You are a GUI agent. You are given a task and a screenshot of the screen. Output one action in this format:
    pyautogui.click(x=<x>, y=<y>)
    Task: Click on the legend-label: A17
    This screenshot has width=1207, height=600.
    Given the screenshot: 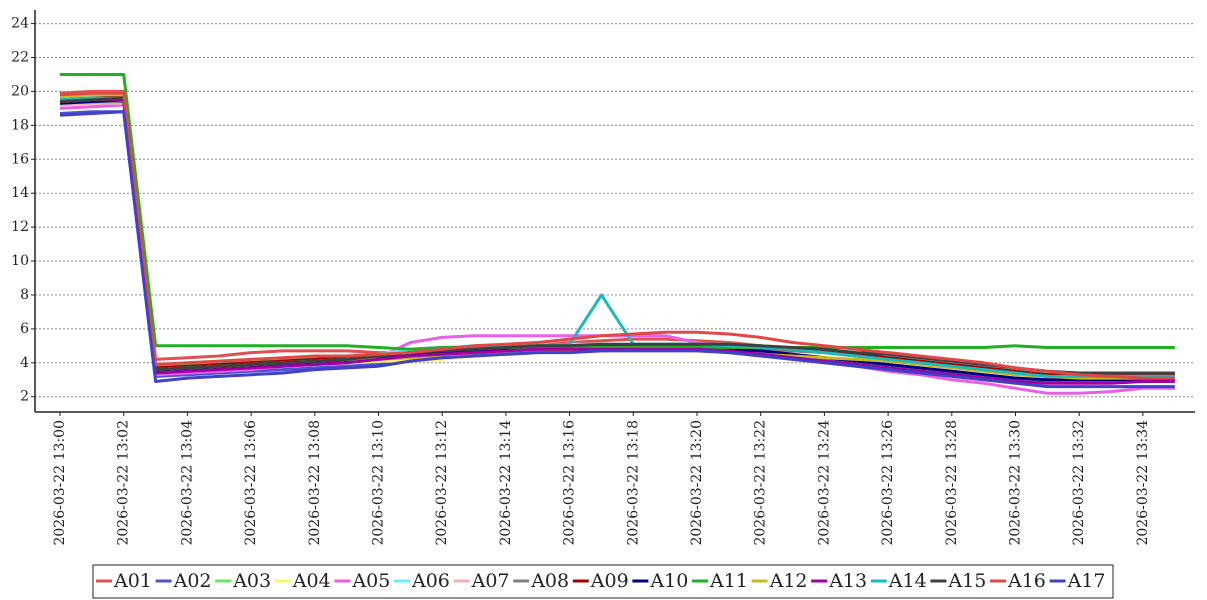 What is the action you would take?
    pyautogui.click(x=1086, y=581)
    